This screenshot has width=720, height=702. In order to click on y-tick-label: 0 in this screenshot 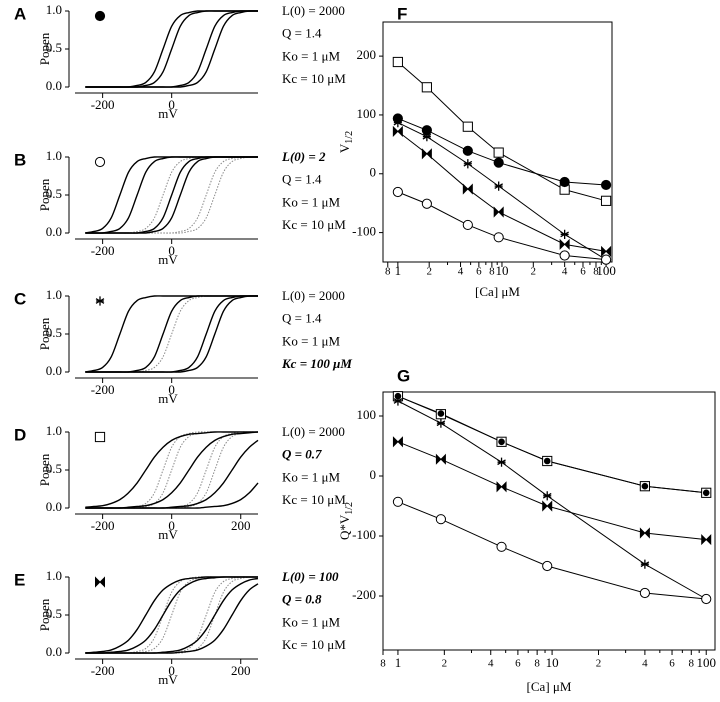, I will do `click(373, 474)`.